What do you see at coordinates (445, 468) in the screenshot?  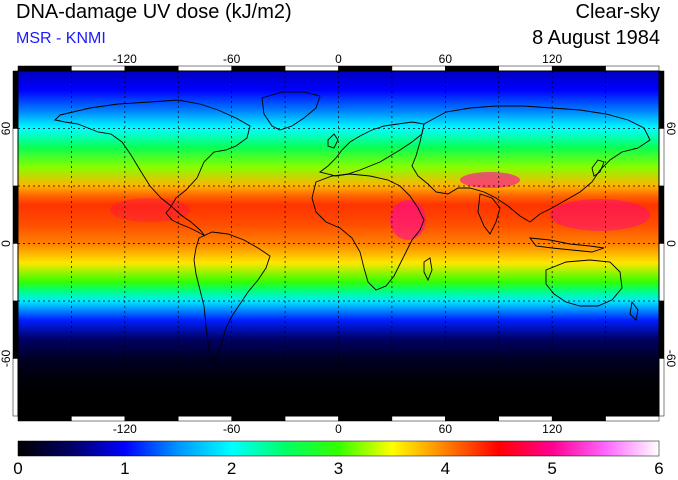 I see `colorbar-tick-label: 4` at bounding box center [445, 468].